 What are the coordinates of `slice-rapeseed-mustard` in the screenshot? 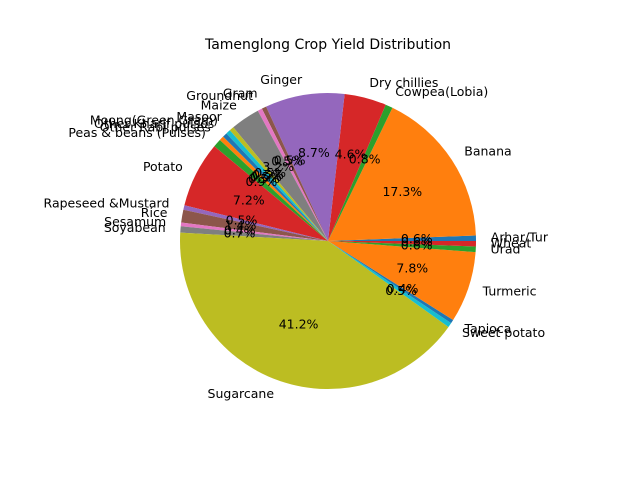 It's located at (255, 223).